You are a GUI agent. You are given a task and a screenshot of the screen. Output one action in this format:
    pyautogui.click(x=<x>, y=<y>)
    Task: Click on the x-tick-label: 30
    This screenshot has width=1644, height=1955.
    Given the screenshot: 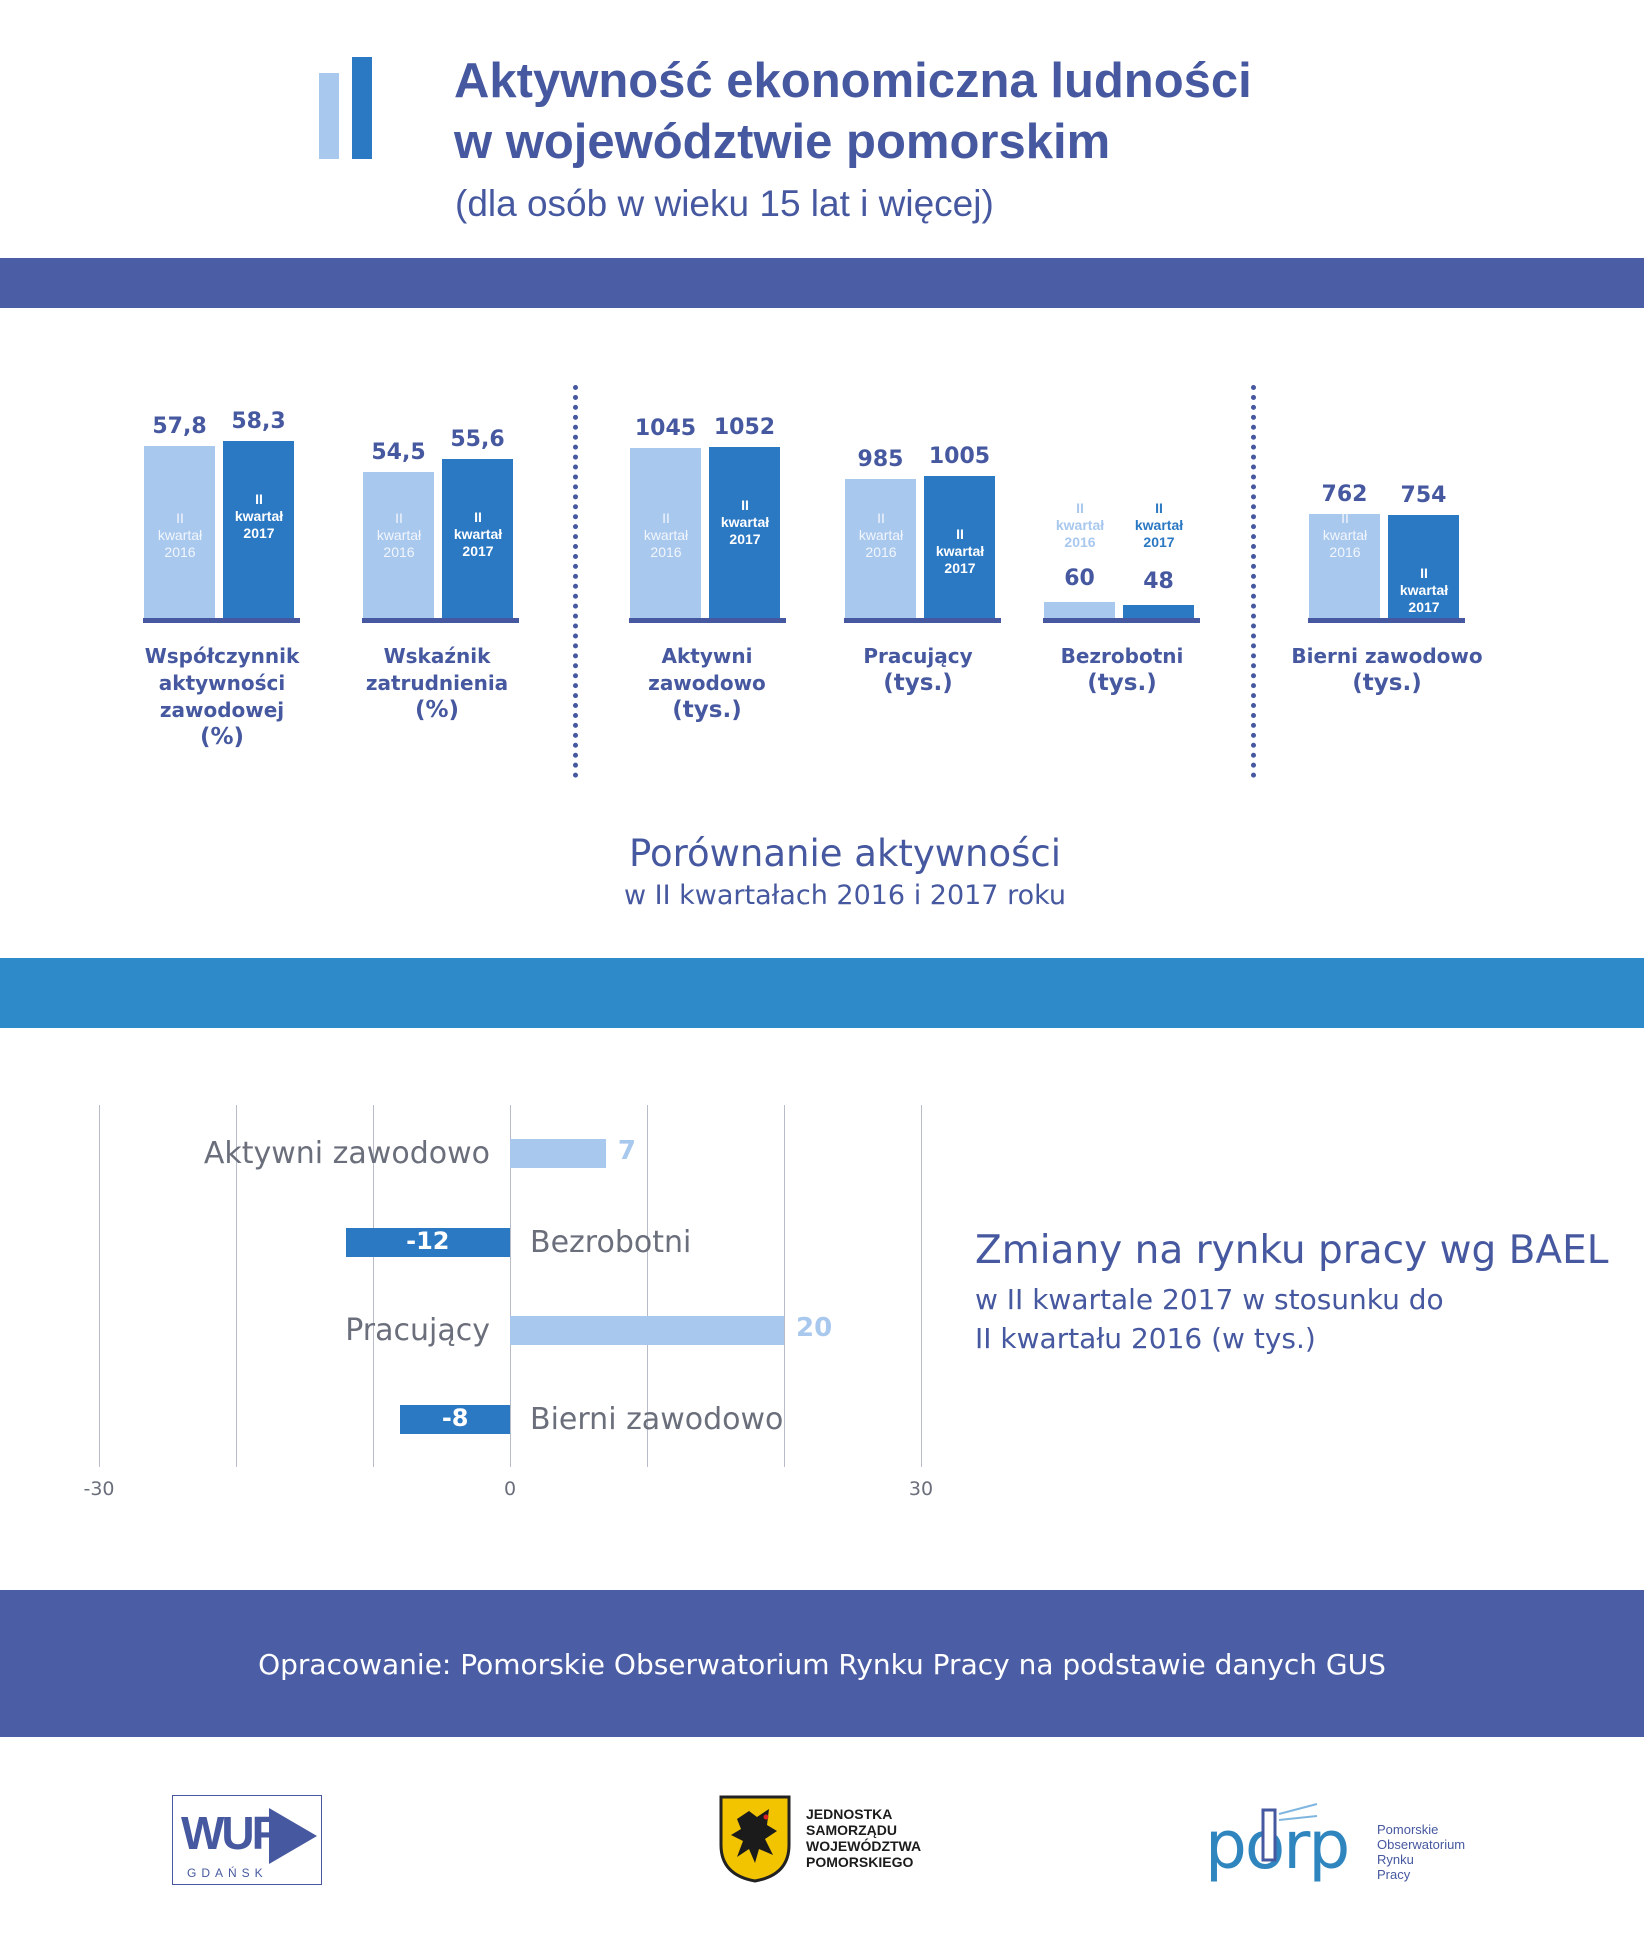 What is the action you would take?
    pyautogui.click(x=921, y=1489)
    